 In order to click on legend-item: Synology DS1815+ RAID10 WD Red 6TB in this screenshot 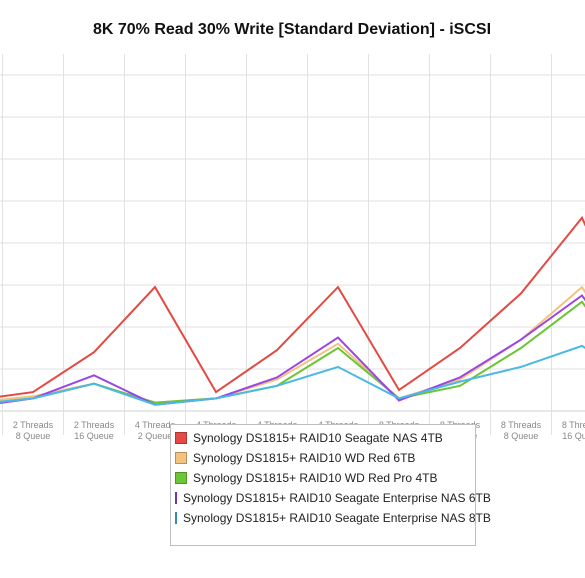, I will do `click(323, 458)`.